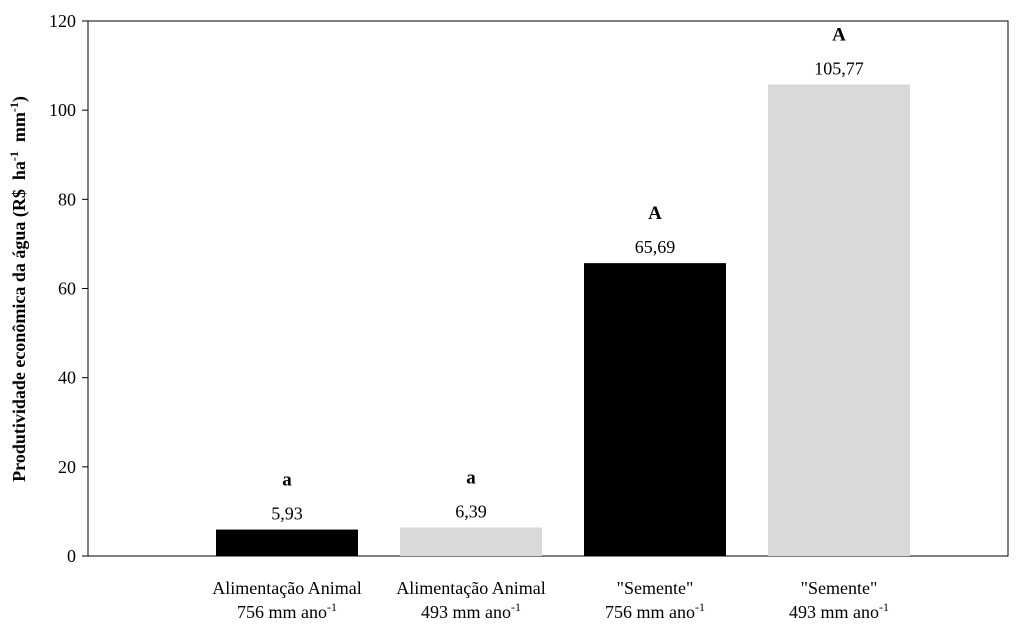 This screenshot has height=626, width=1022. What do you see at coordinates (67, 199) in the screenshot?
I see `y-tick-label: 80` at bounding box center [67, 199].